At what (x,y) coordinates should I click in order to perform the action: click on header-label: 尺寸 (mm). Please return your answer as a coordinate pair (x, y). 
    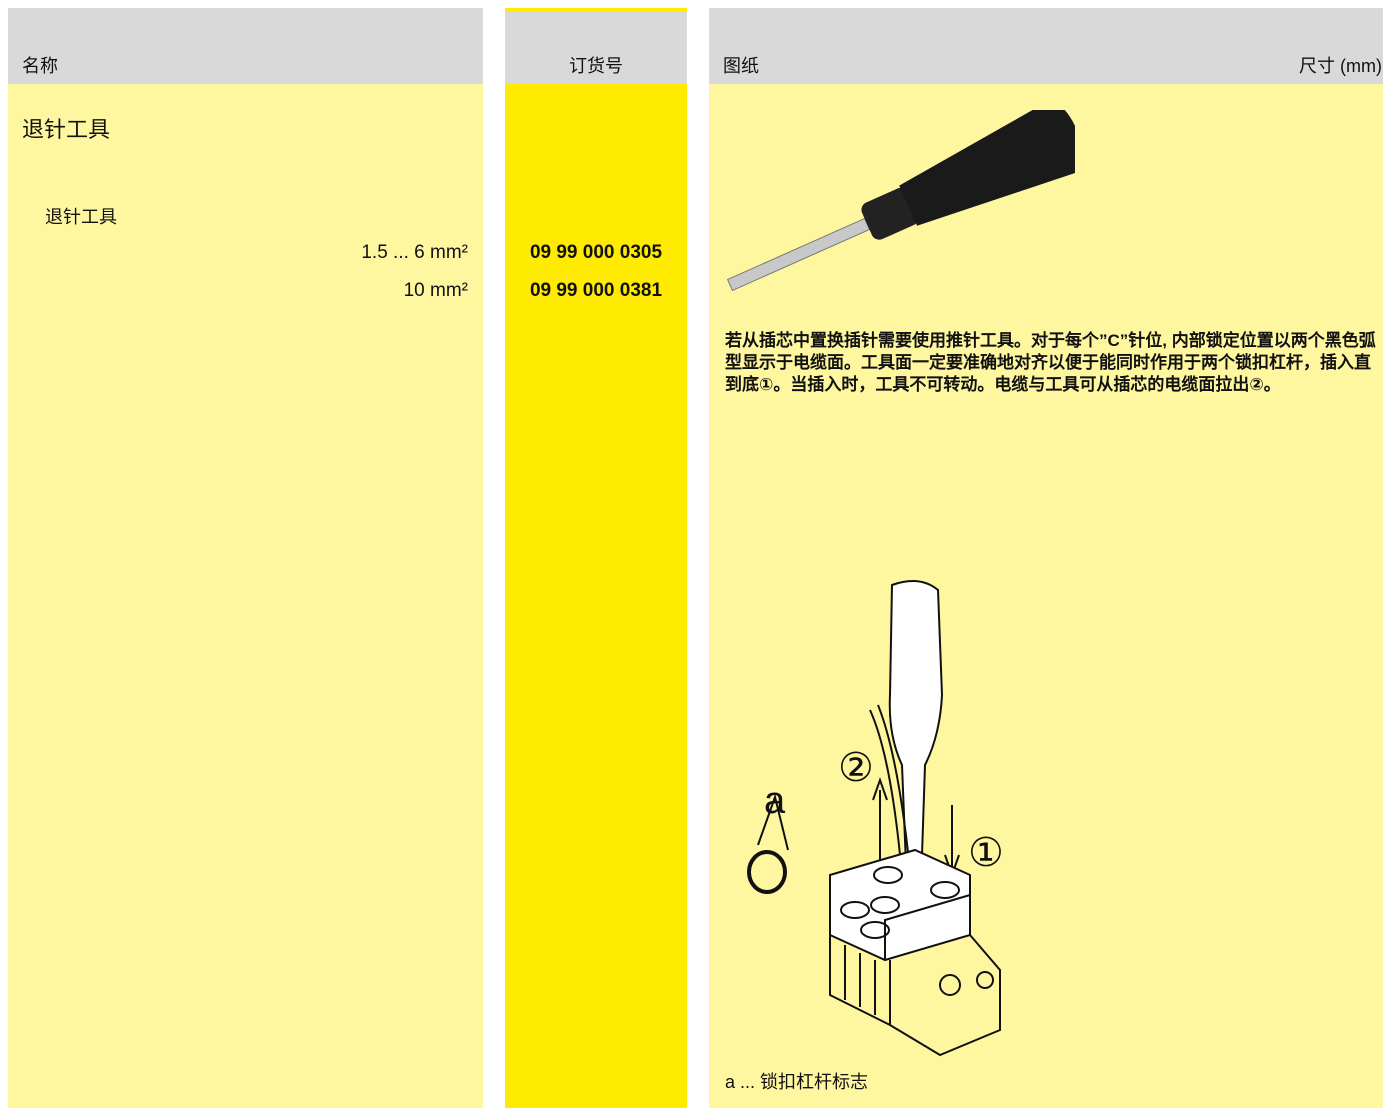
    Looking at the image, I should click on (1340, 66).